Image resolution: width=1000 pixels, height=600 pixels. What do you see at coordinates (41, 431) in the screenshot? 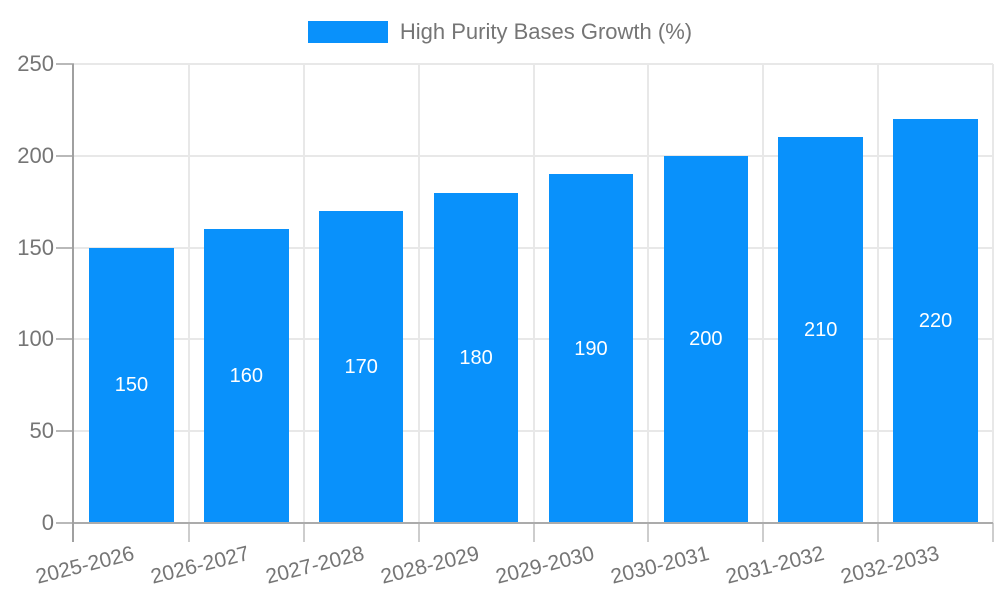
I see `y-tick-label: 50` at bounding box center [41, 431].